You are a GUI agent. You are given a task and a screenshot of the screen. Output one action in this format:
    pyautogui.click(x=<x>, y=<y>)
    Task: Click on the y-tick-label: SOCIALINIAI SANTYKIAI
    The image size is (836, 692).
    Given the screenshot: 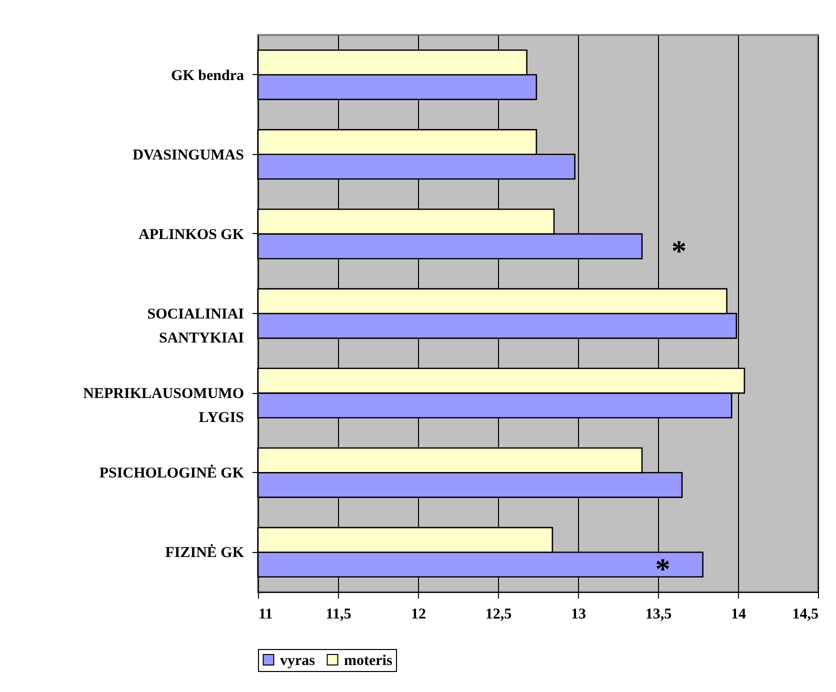 What is the action you would take?
    pyautogui.click(x=195, y=326)
    